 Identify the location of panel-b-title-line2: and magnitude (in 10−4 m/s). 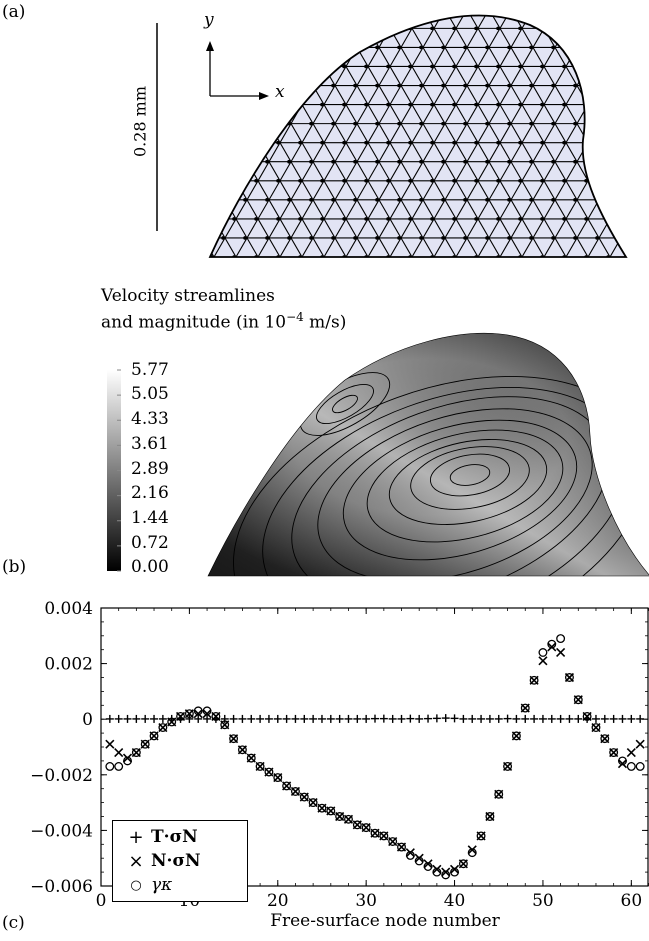
(223, 321).